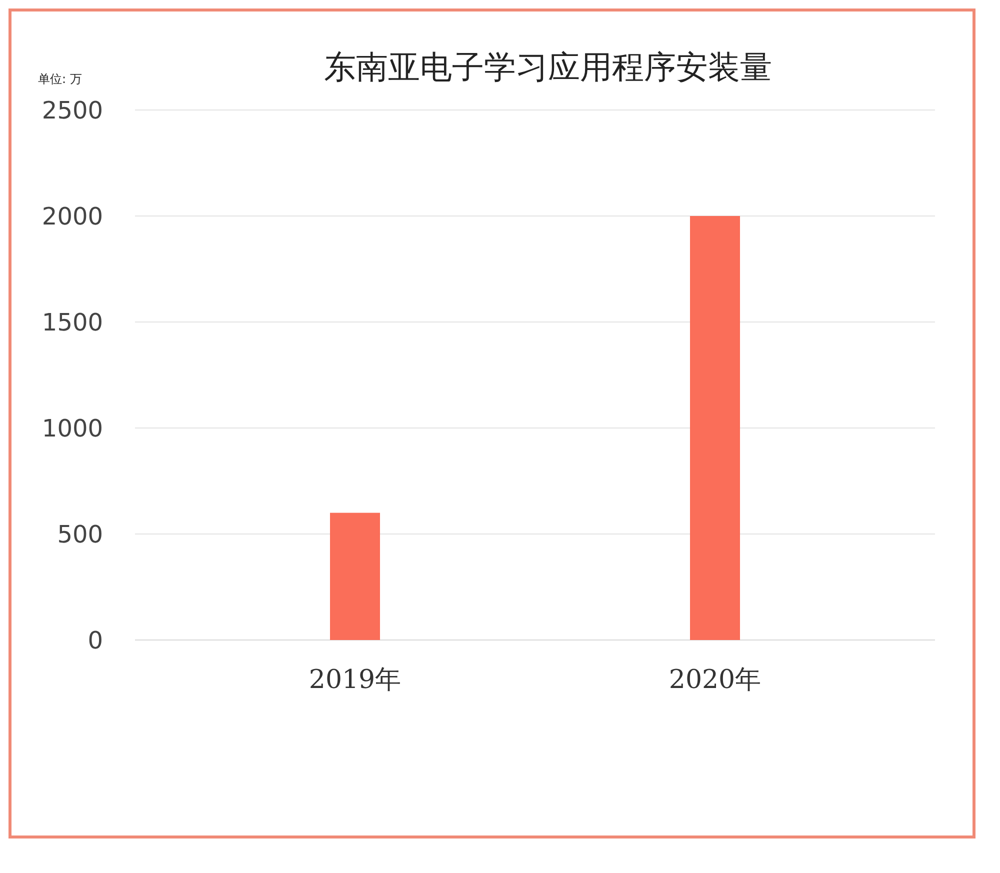  I want to click on x-tick-label: 2020年, so click(715, 680).